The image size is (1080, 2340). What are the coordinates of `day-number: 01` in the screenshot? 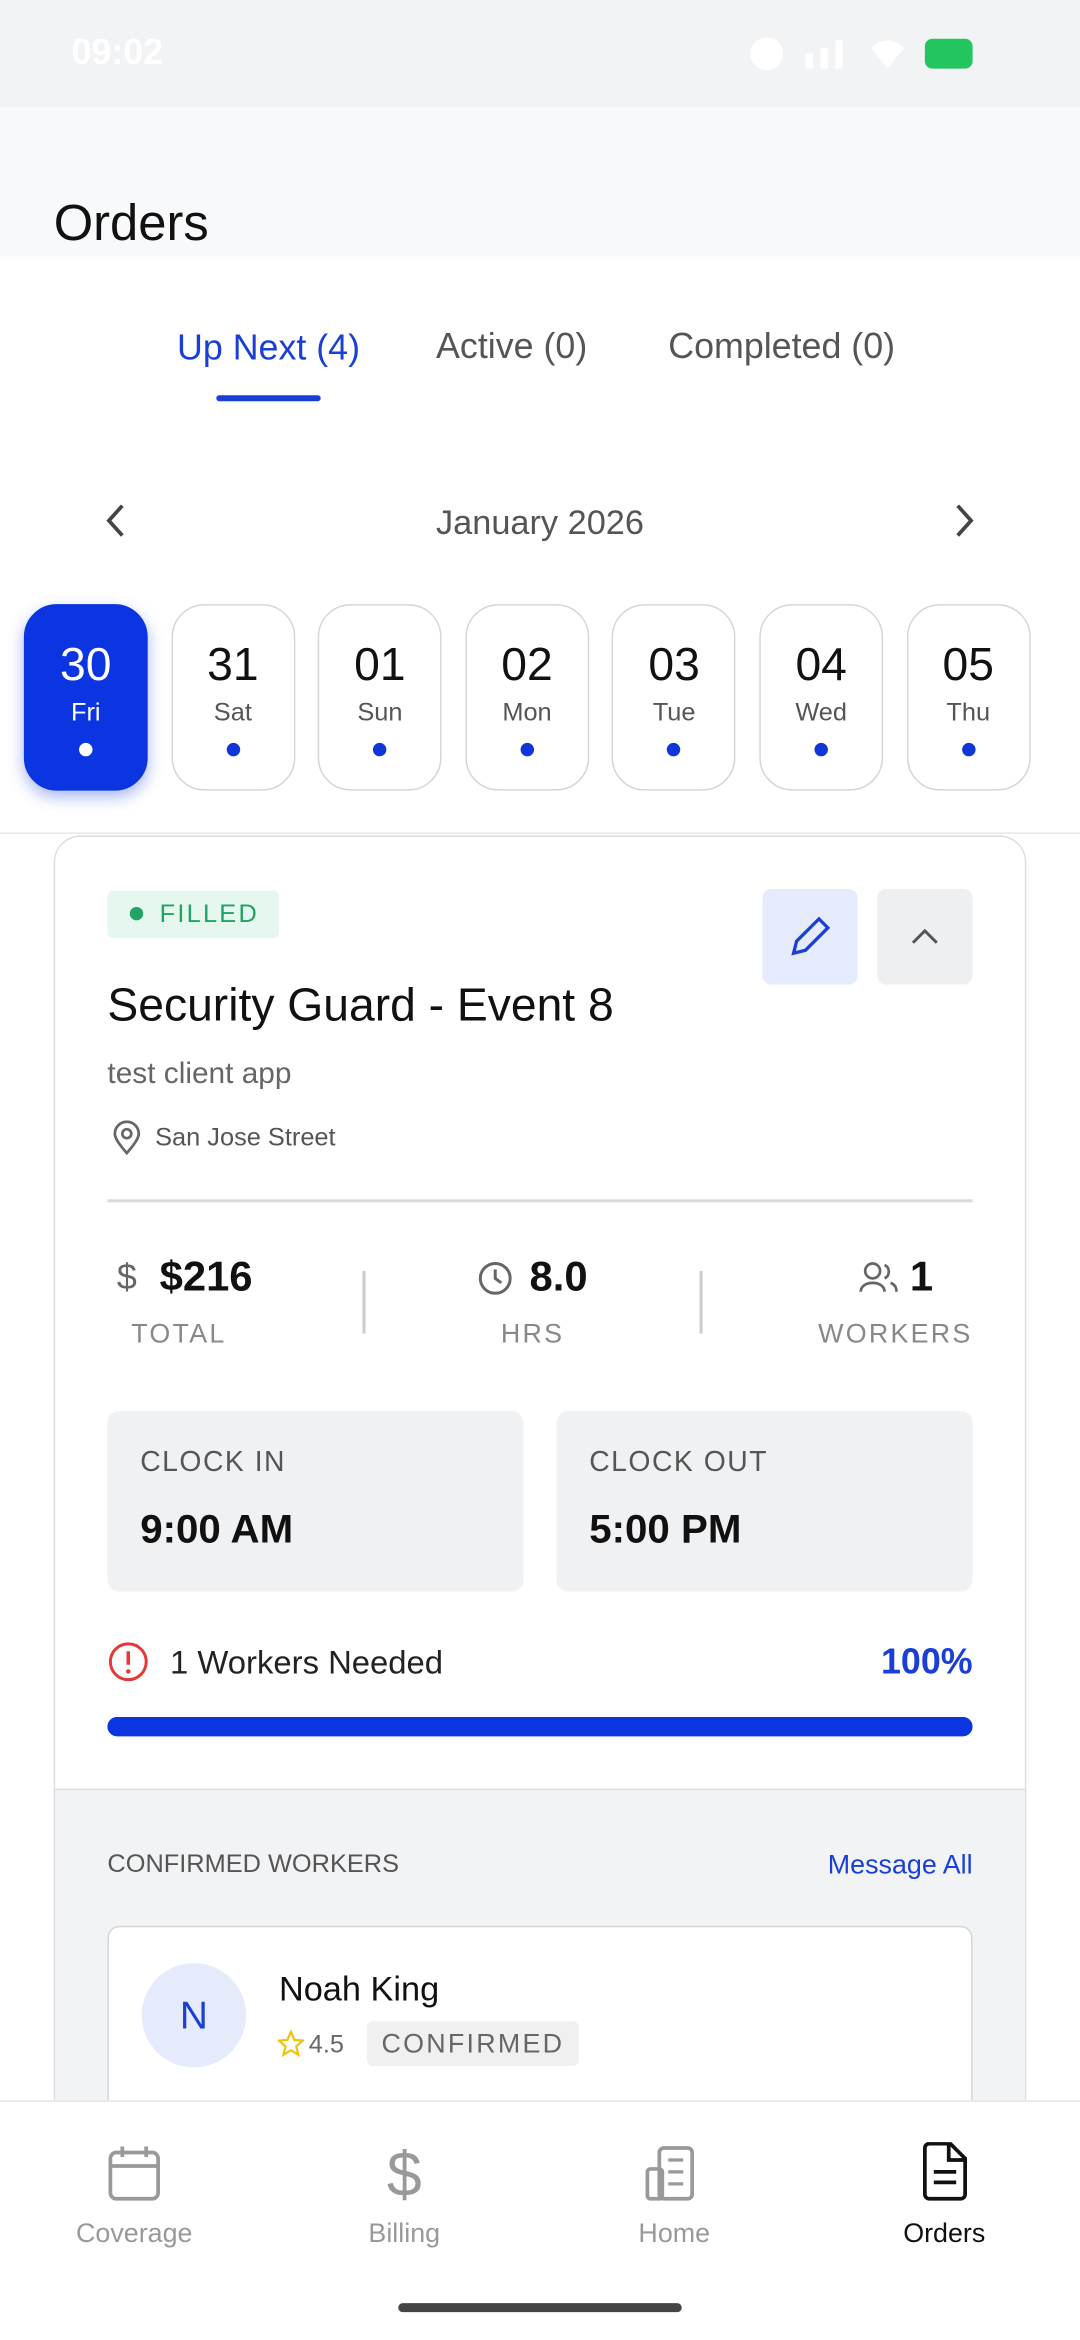 It's located at (380, 664).